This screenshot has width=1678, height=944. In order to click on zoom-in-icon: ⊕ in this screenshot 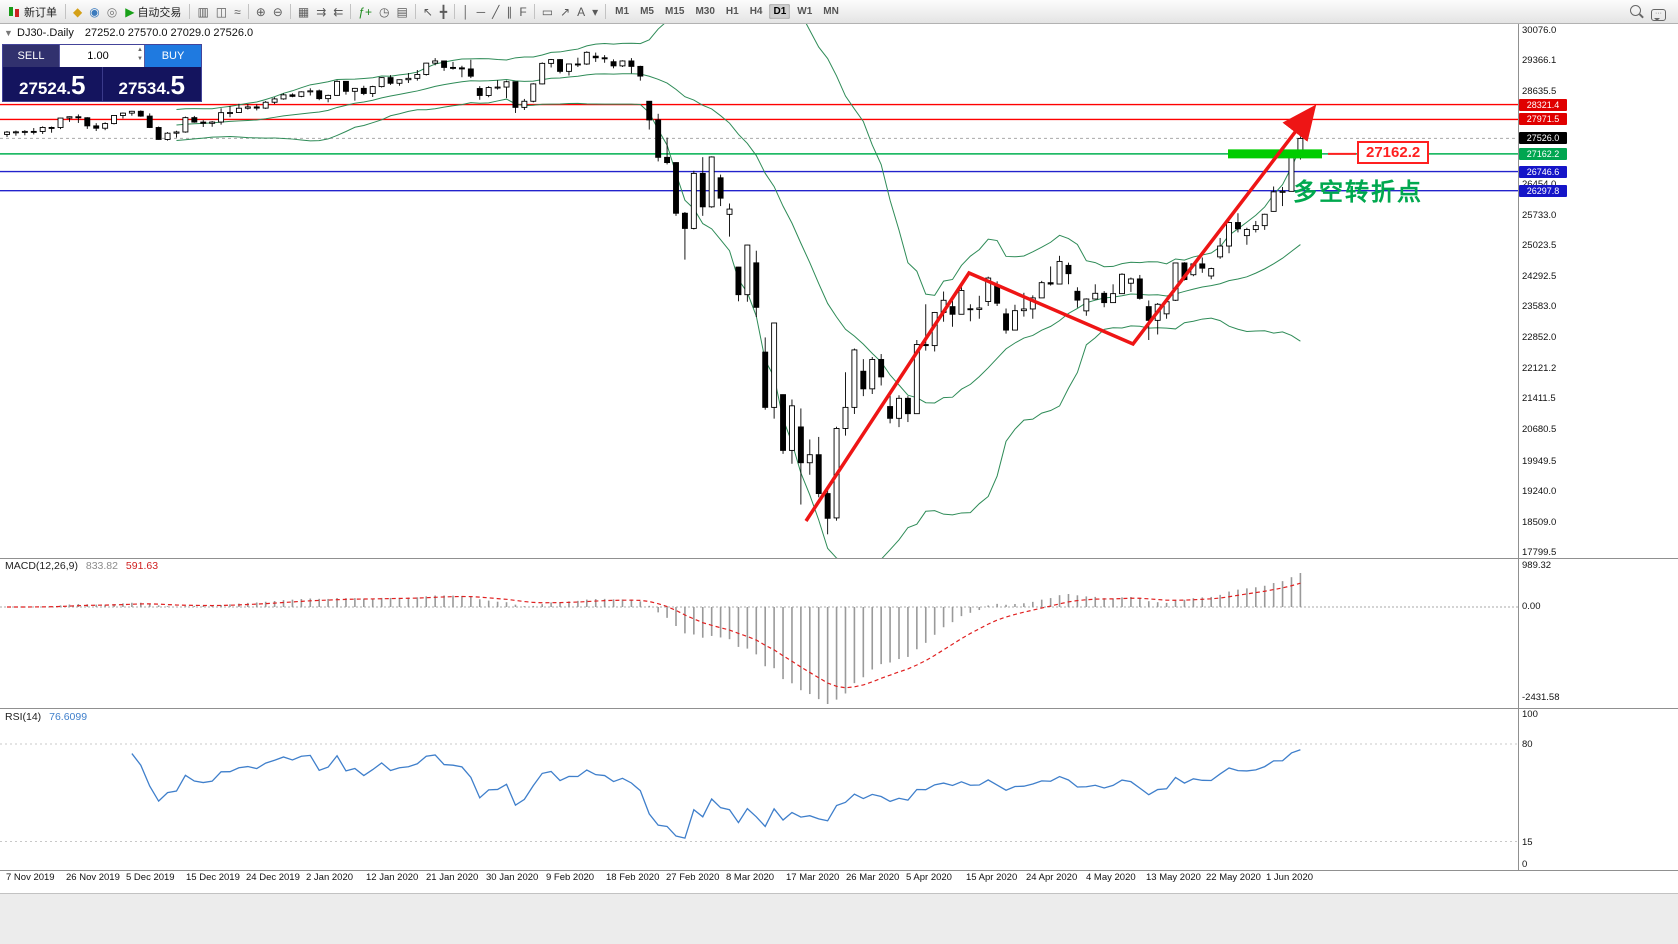, I will do `click(260, 11)`.